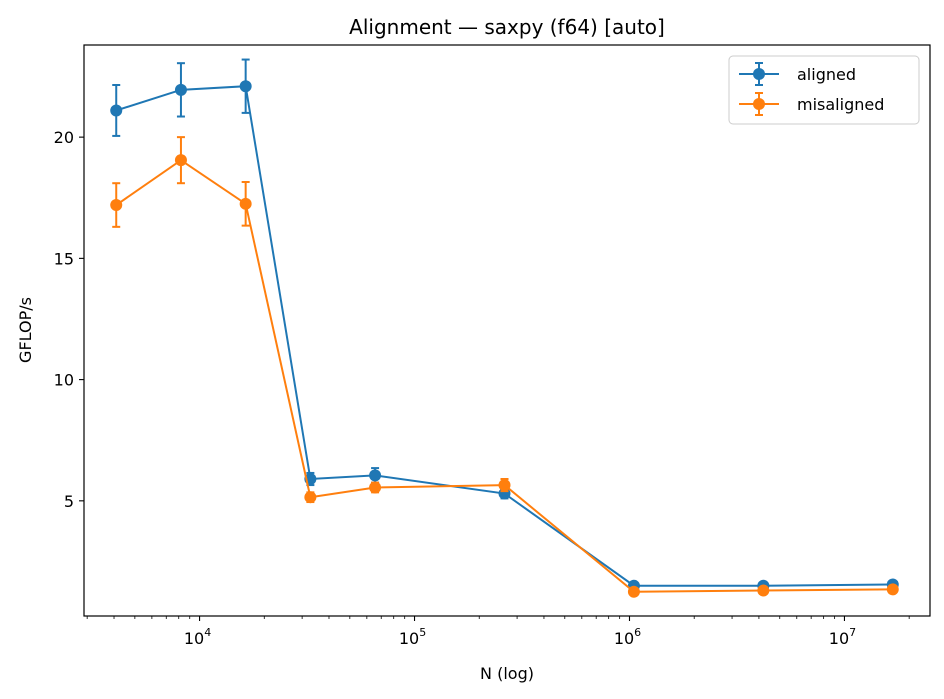  Describe the element at coordinates (824, 90) in the screenshot. I see `legend: aligned misaligned` at that location.